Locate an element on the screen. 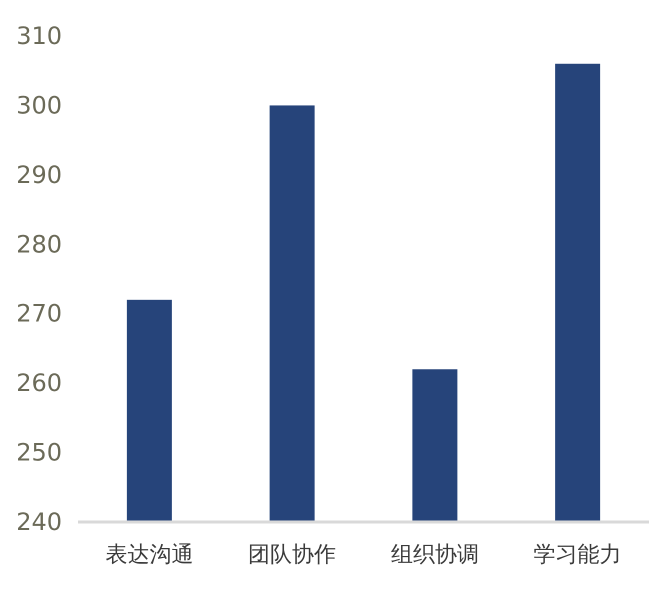 The height and width of the screenshot is (589, 649). y-tick-label: 270 is located at coordinates (39, 314).